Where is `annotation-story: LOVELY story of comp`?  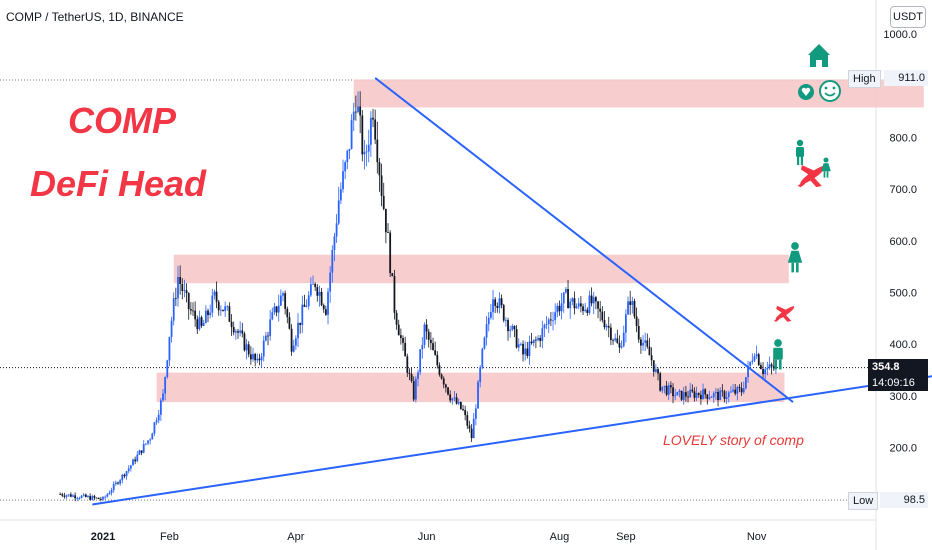 annotation-story: LOVELY story of comp is located at coordinates (733, 440).